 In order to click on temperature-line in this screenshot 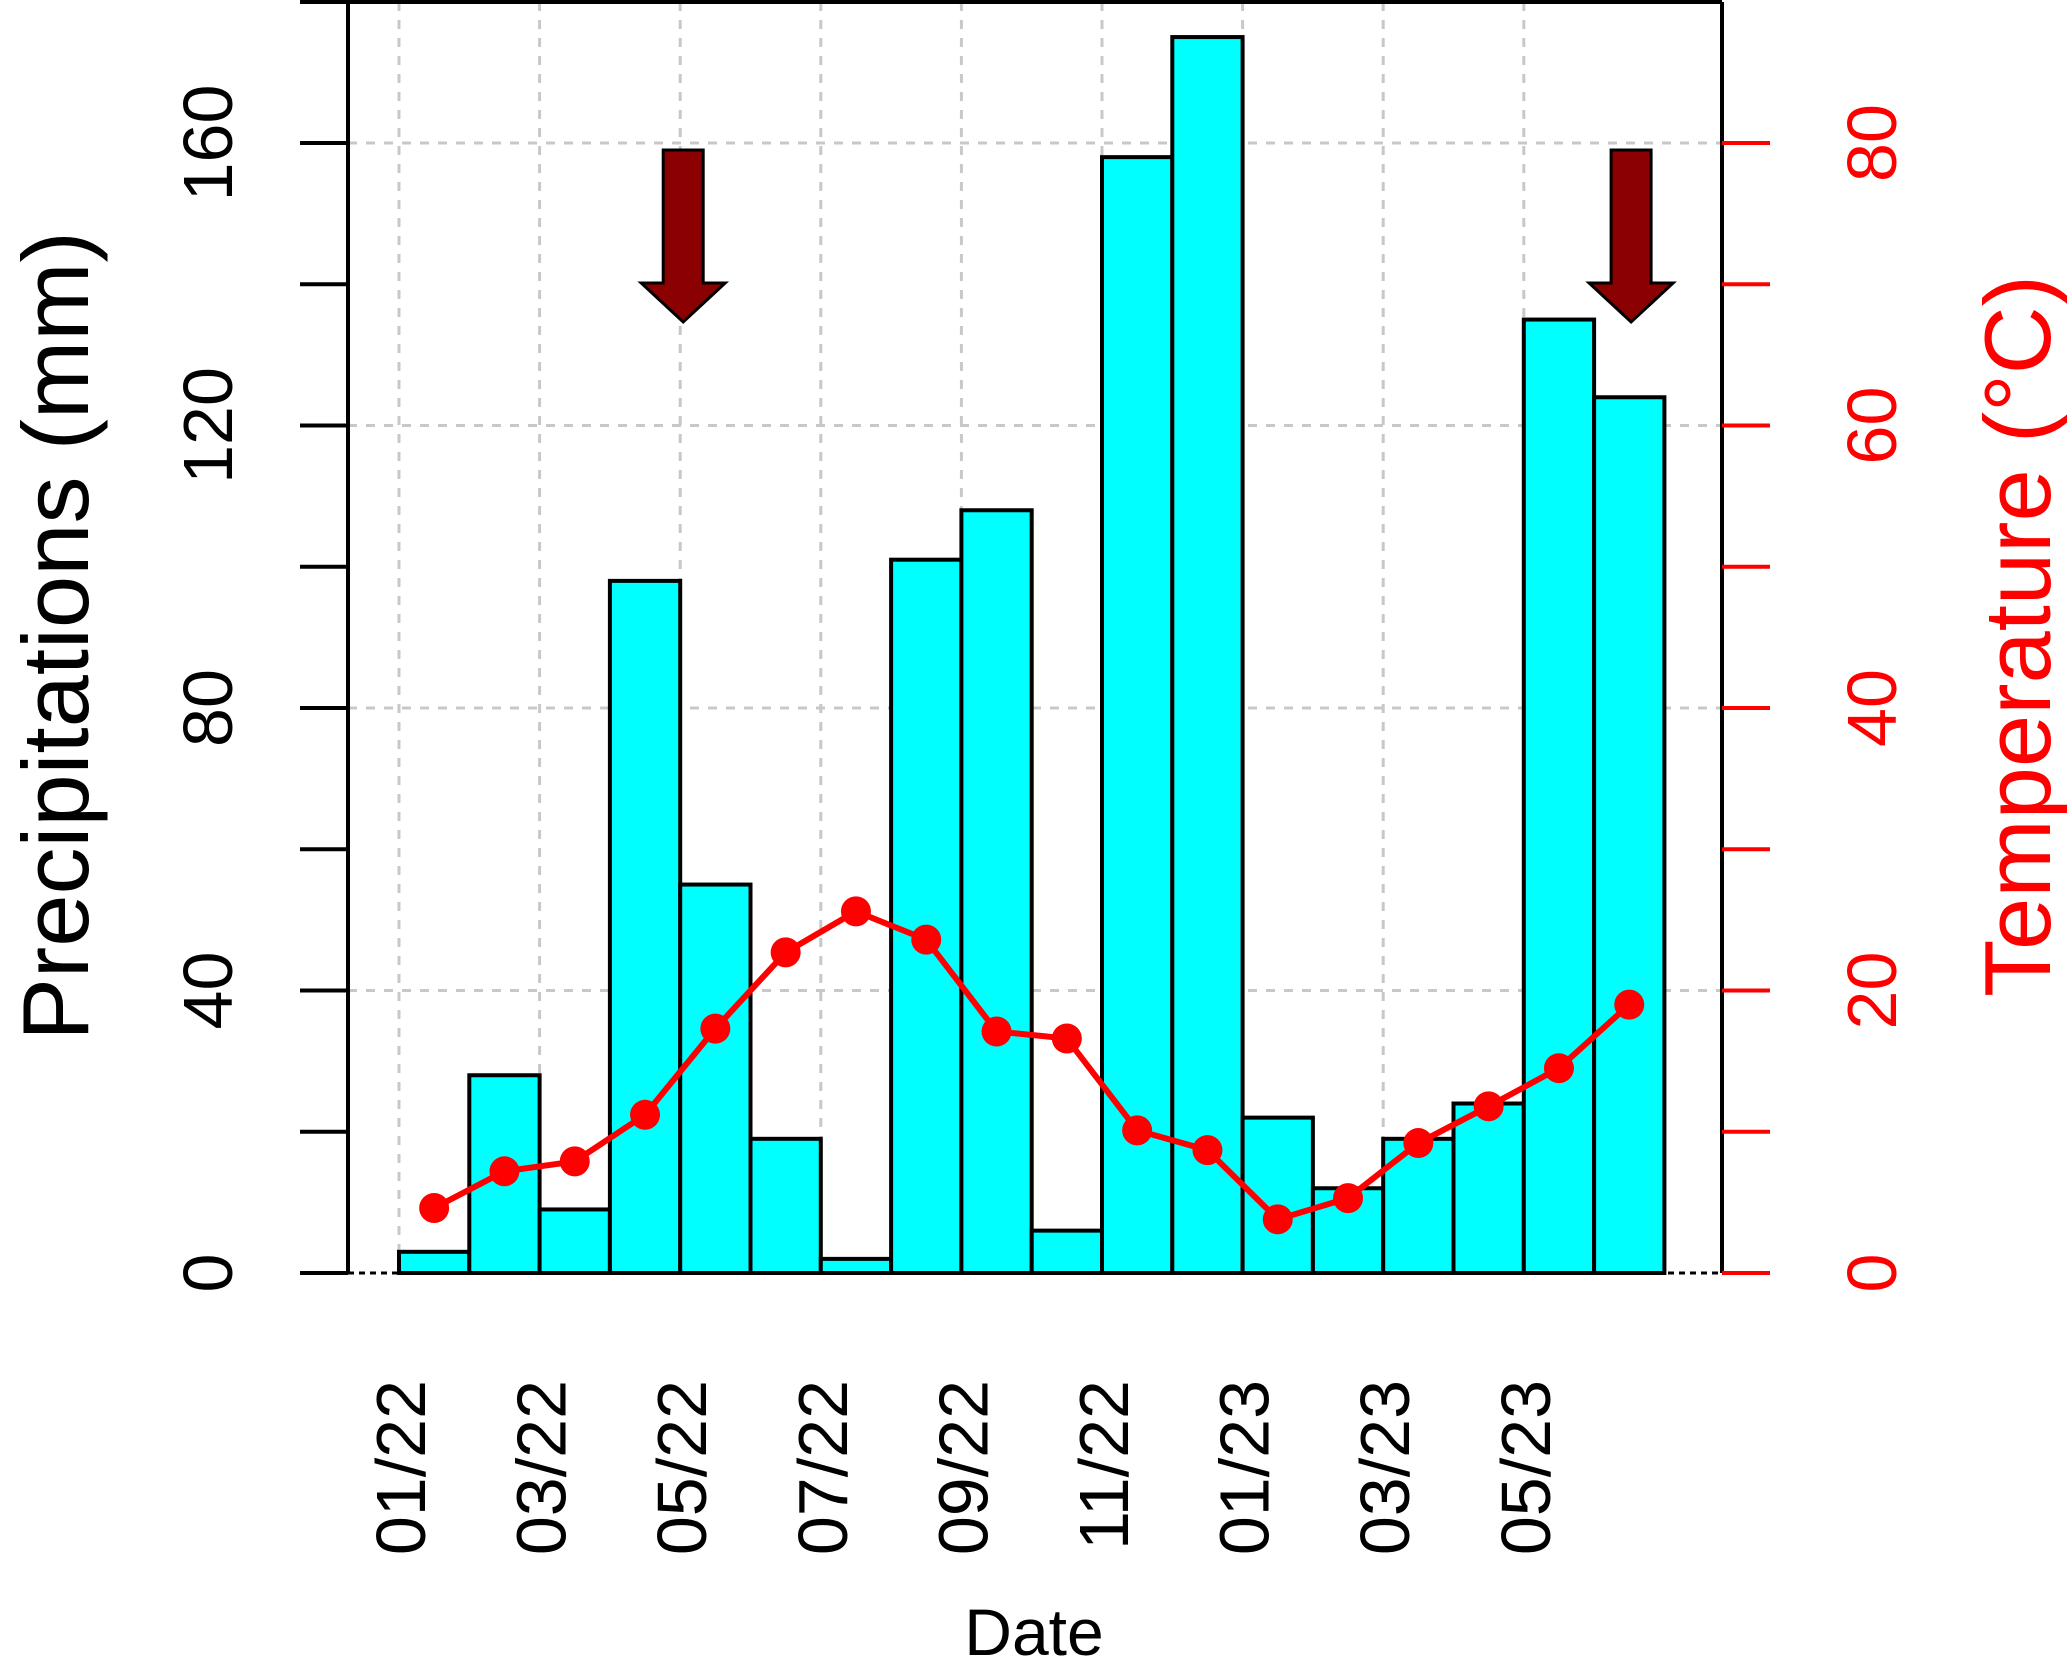, I will do `click(1032, 1065)`.